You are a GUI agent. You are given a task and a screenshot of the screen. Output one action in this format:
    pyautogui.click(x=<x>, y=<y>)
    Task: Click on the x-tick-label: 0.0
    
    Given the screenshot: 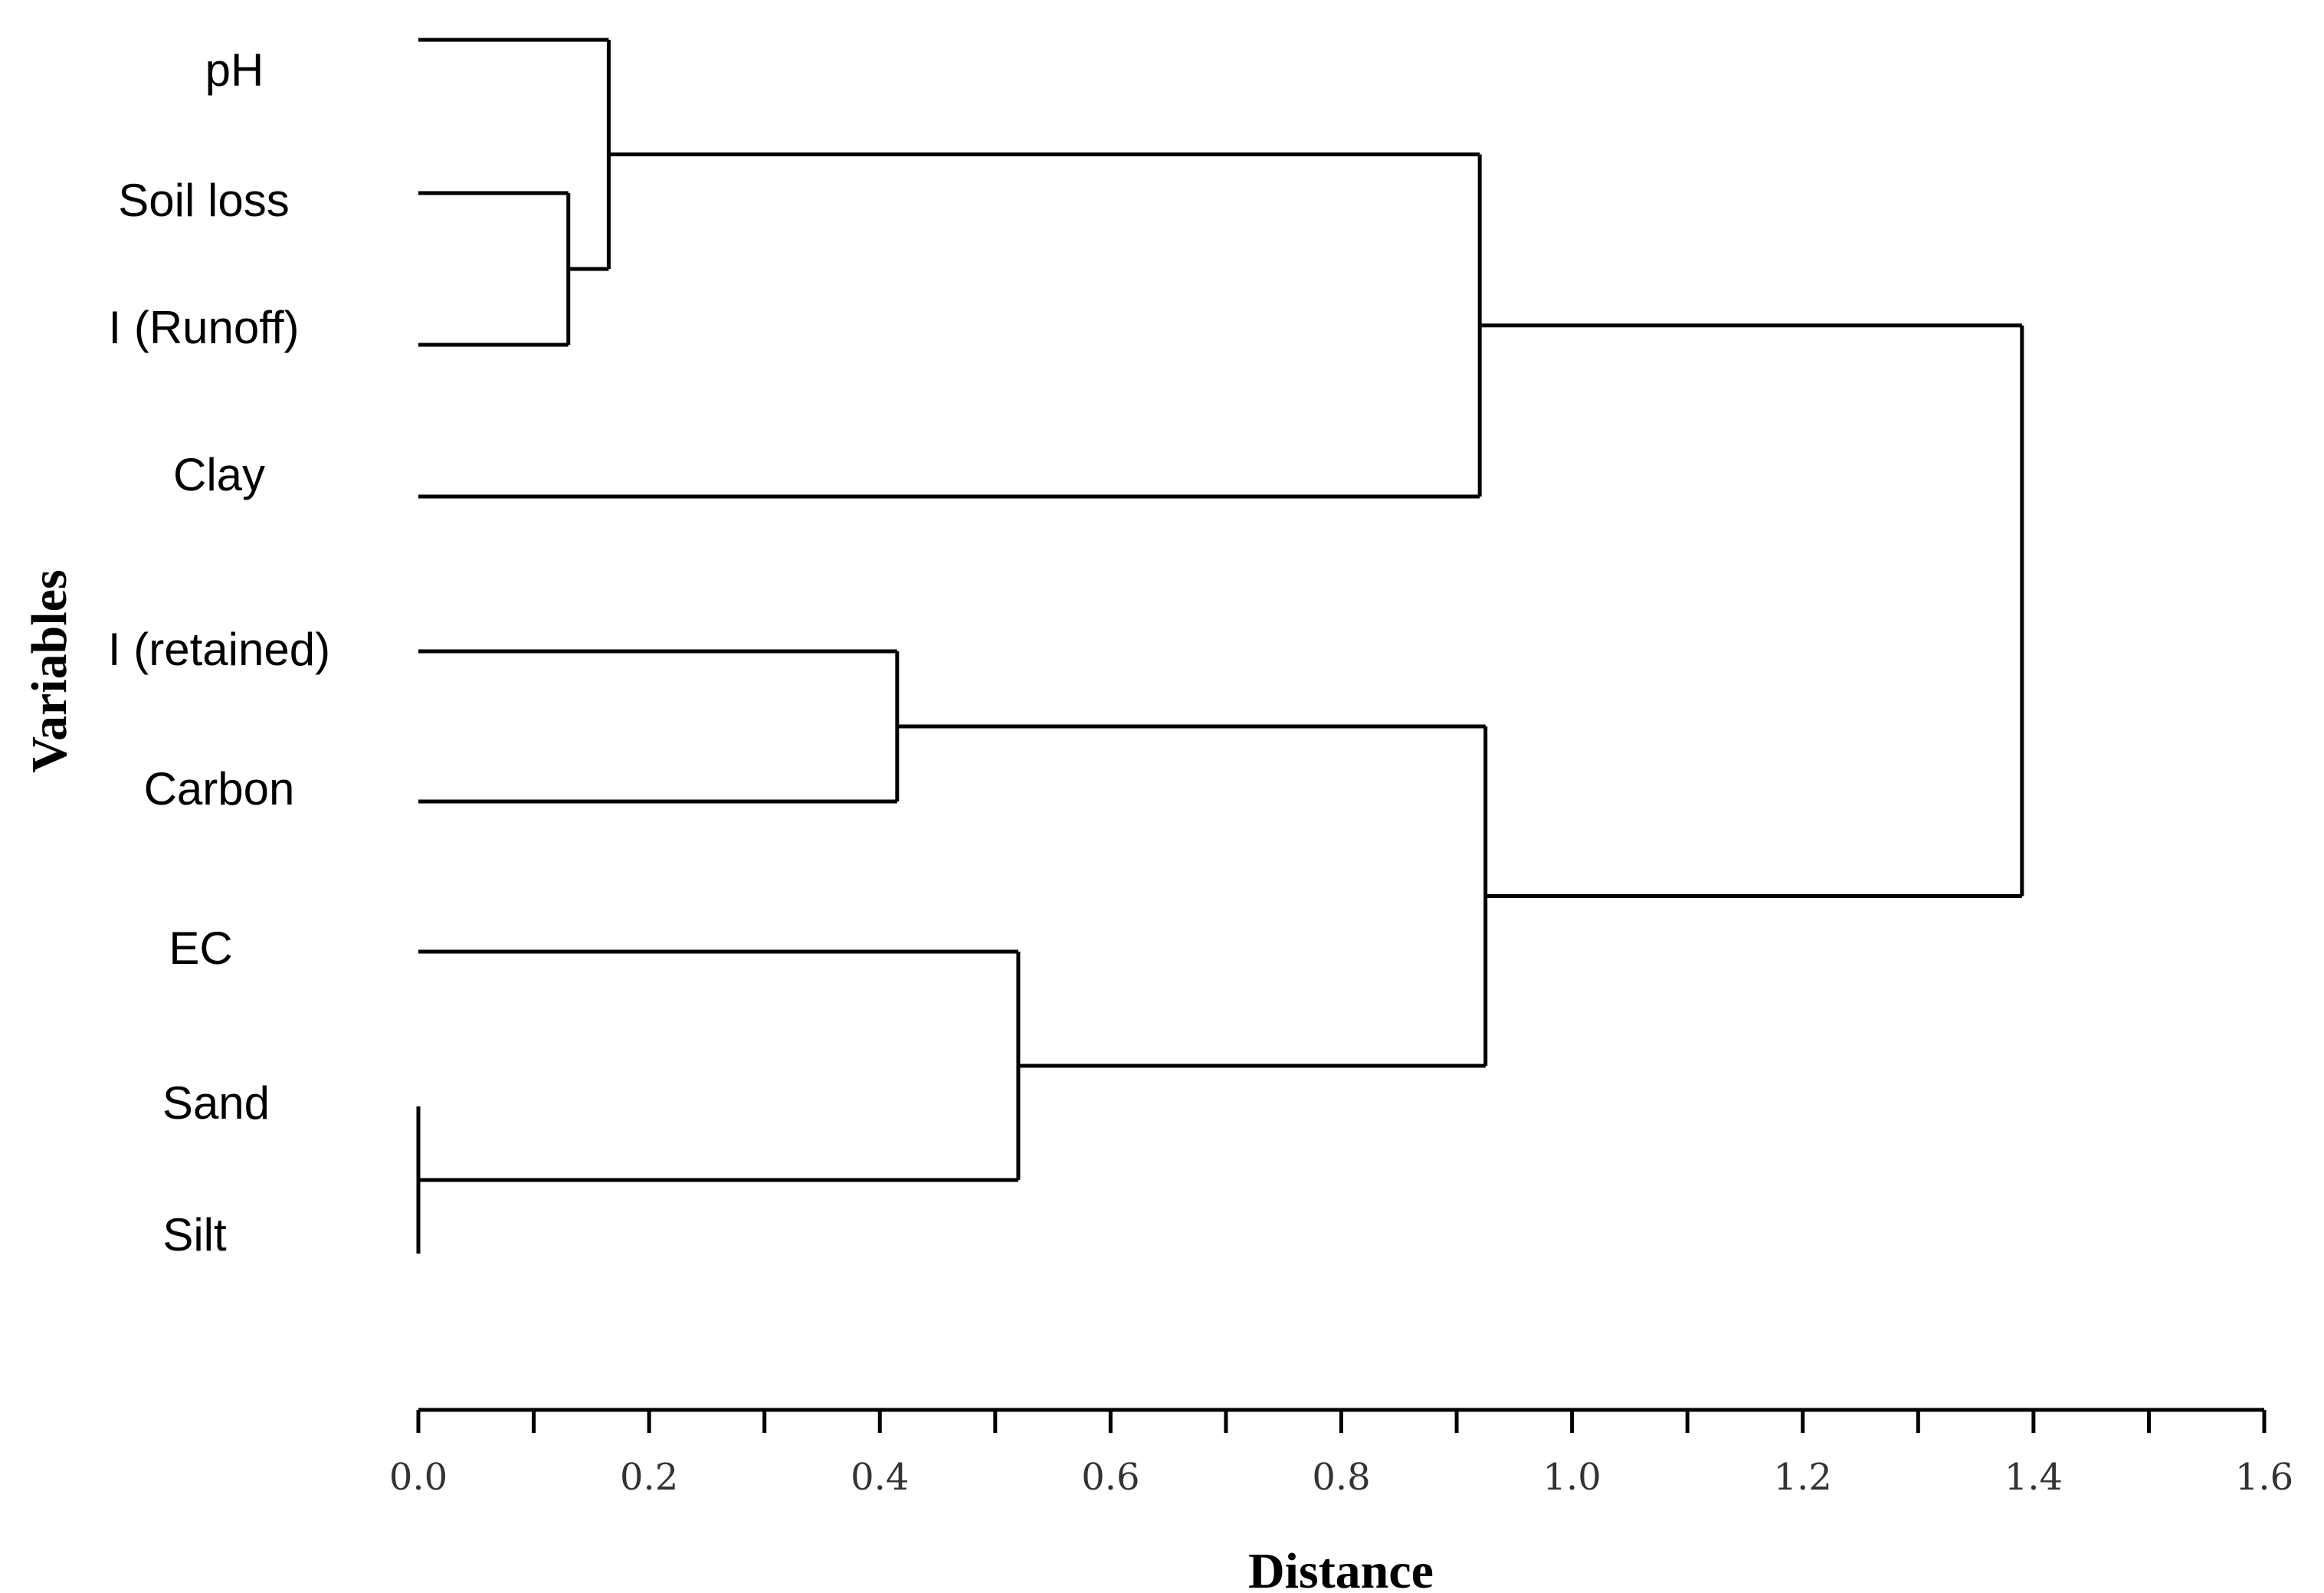 What is the action you would take?
    pyautogui.click(x=418, y=1477)
    